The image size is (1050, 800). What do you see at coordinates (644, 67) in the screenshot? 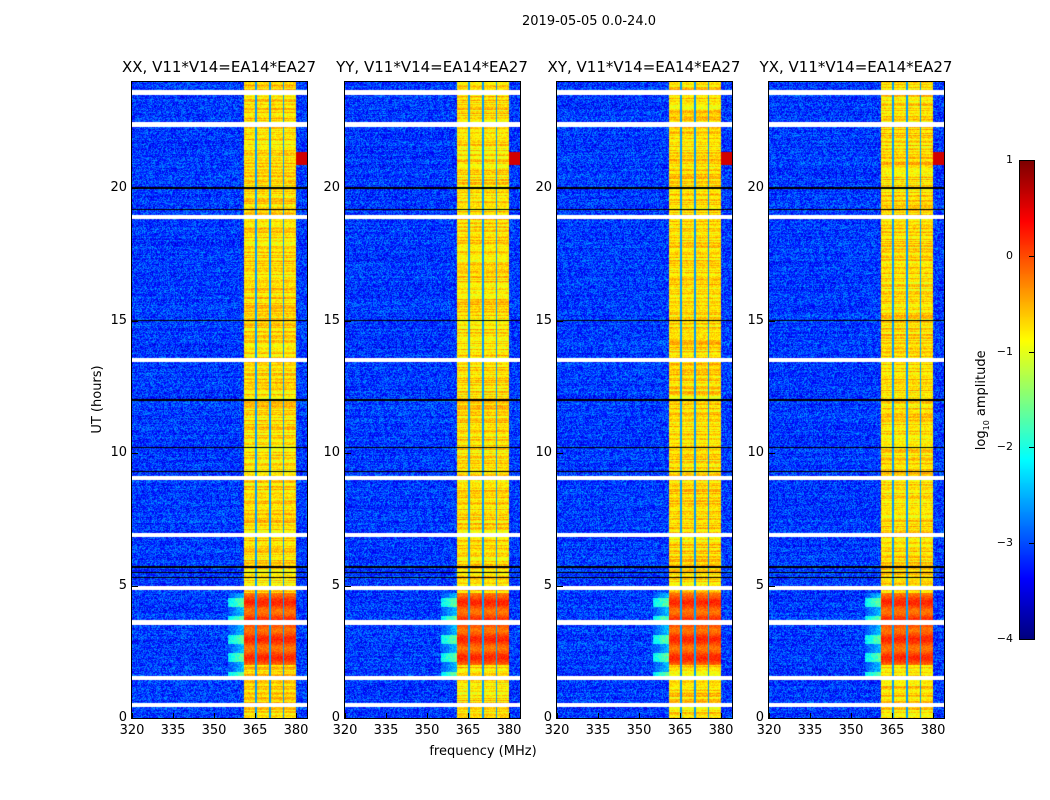
I see `panel-title: XY, V11*V14=EA14*EA27` at bounding box center [644, 67].